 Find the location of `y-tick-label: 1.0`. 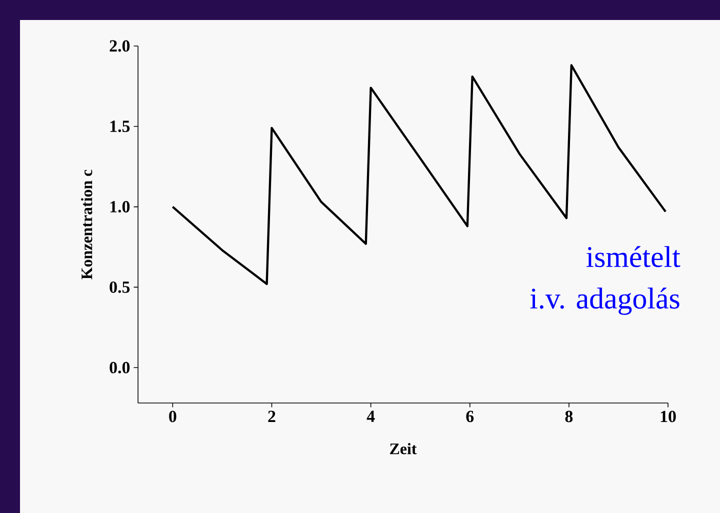

y-tick-label: 1.0 is located at coordinates (120, 207).